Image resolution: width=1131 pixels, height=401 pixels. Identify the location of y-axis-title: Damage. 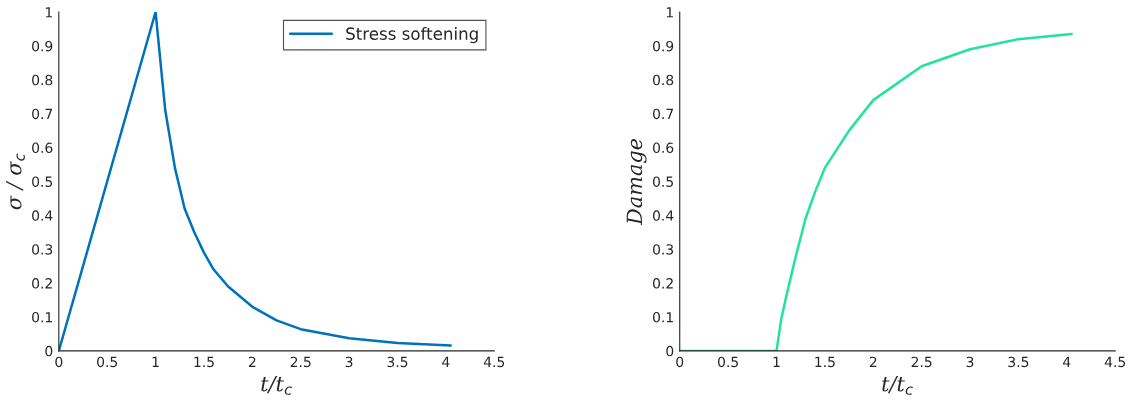
(636, 182).